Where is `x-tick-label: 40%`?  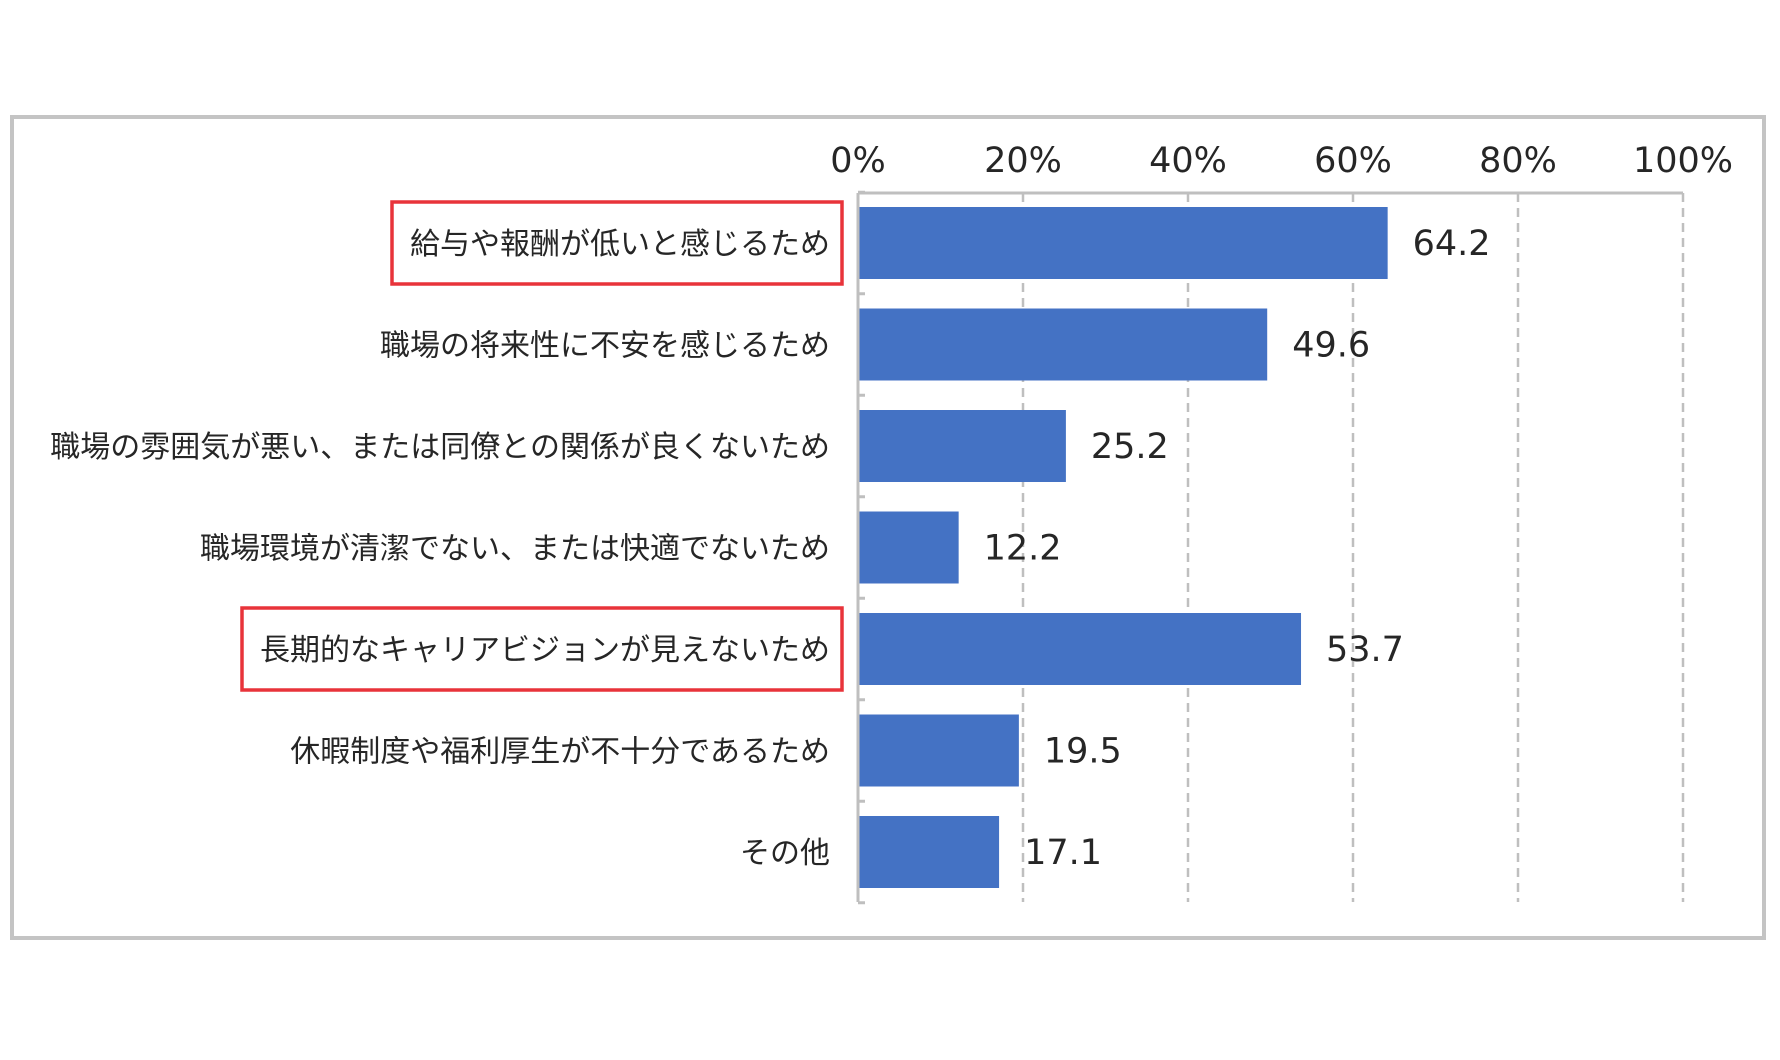
x-tick-label: 40% is located at coordinates (1188, 161).